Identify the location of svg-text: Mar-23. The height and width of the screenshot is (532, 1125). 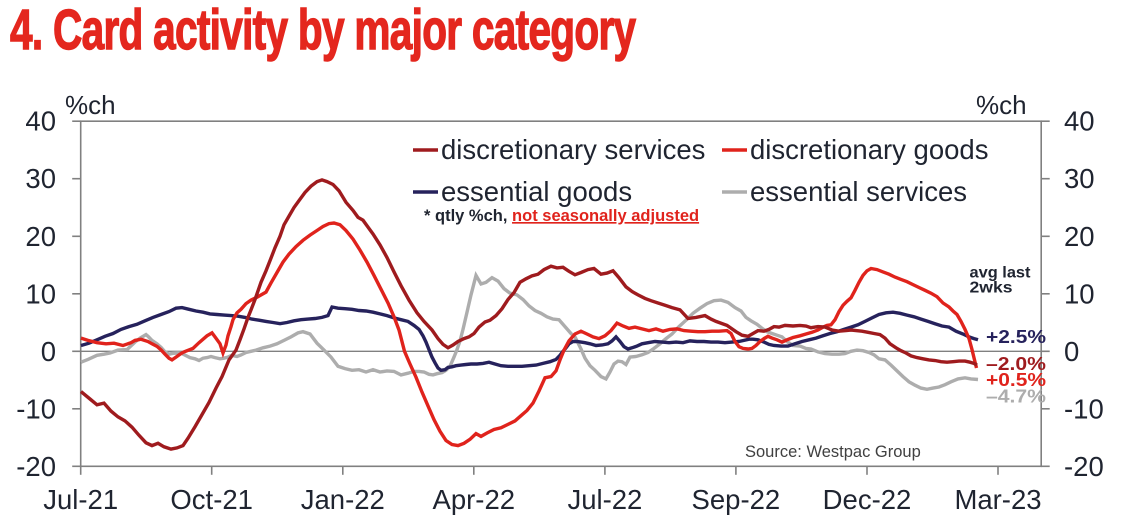
(997, 499).